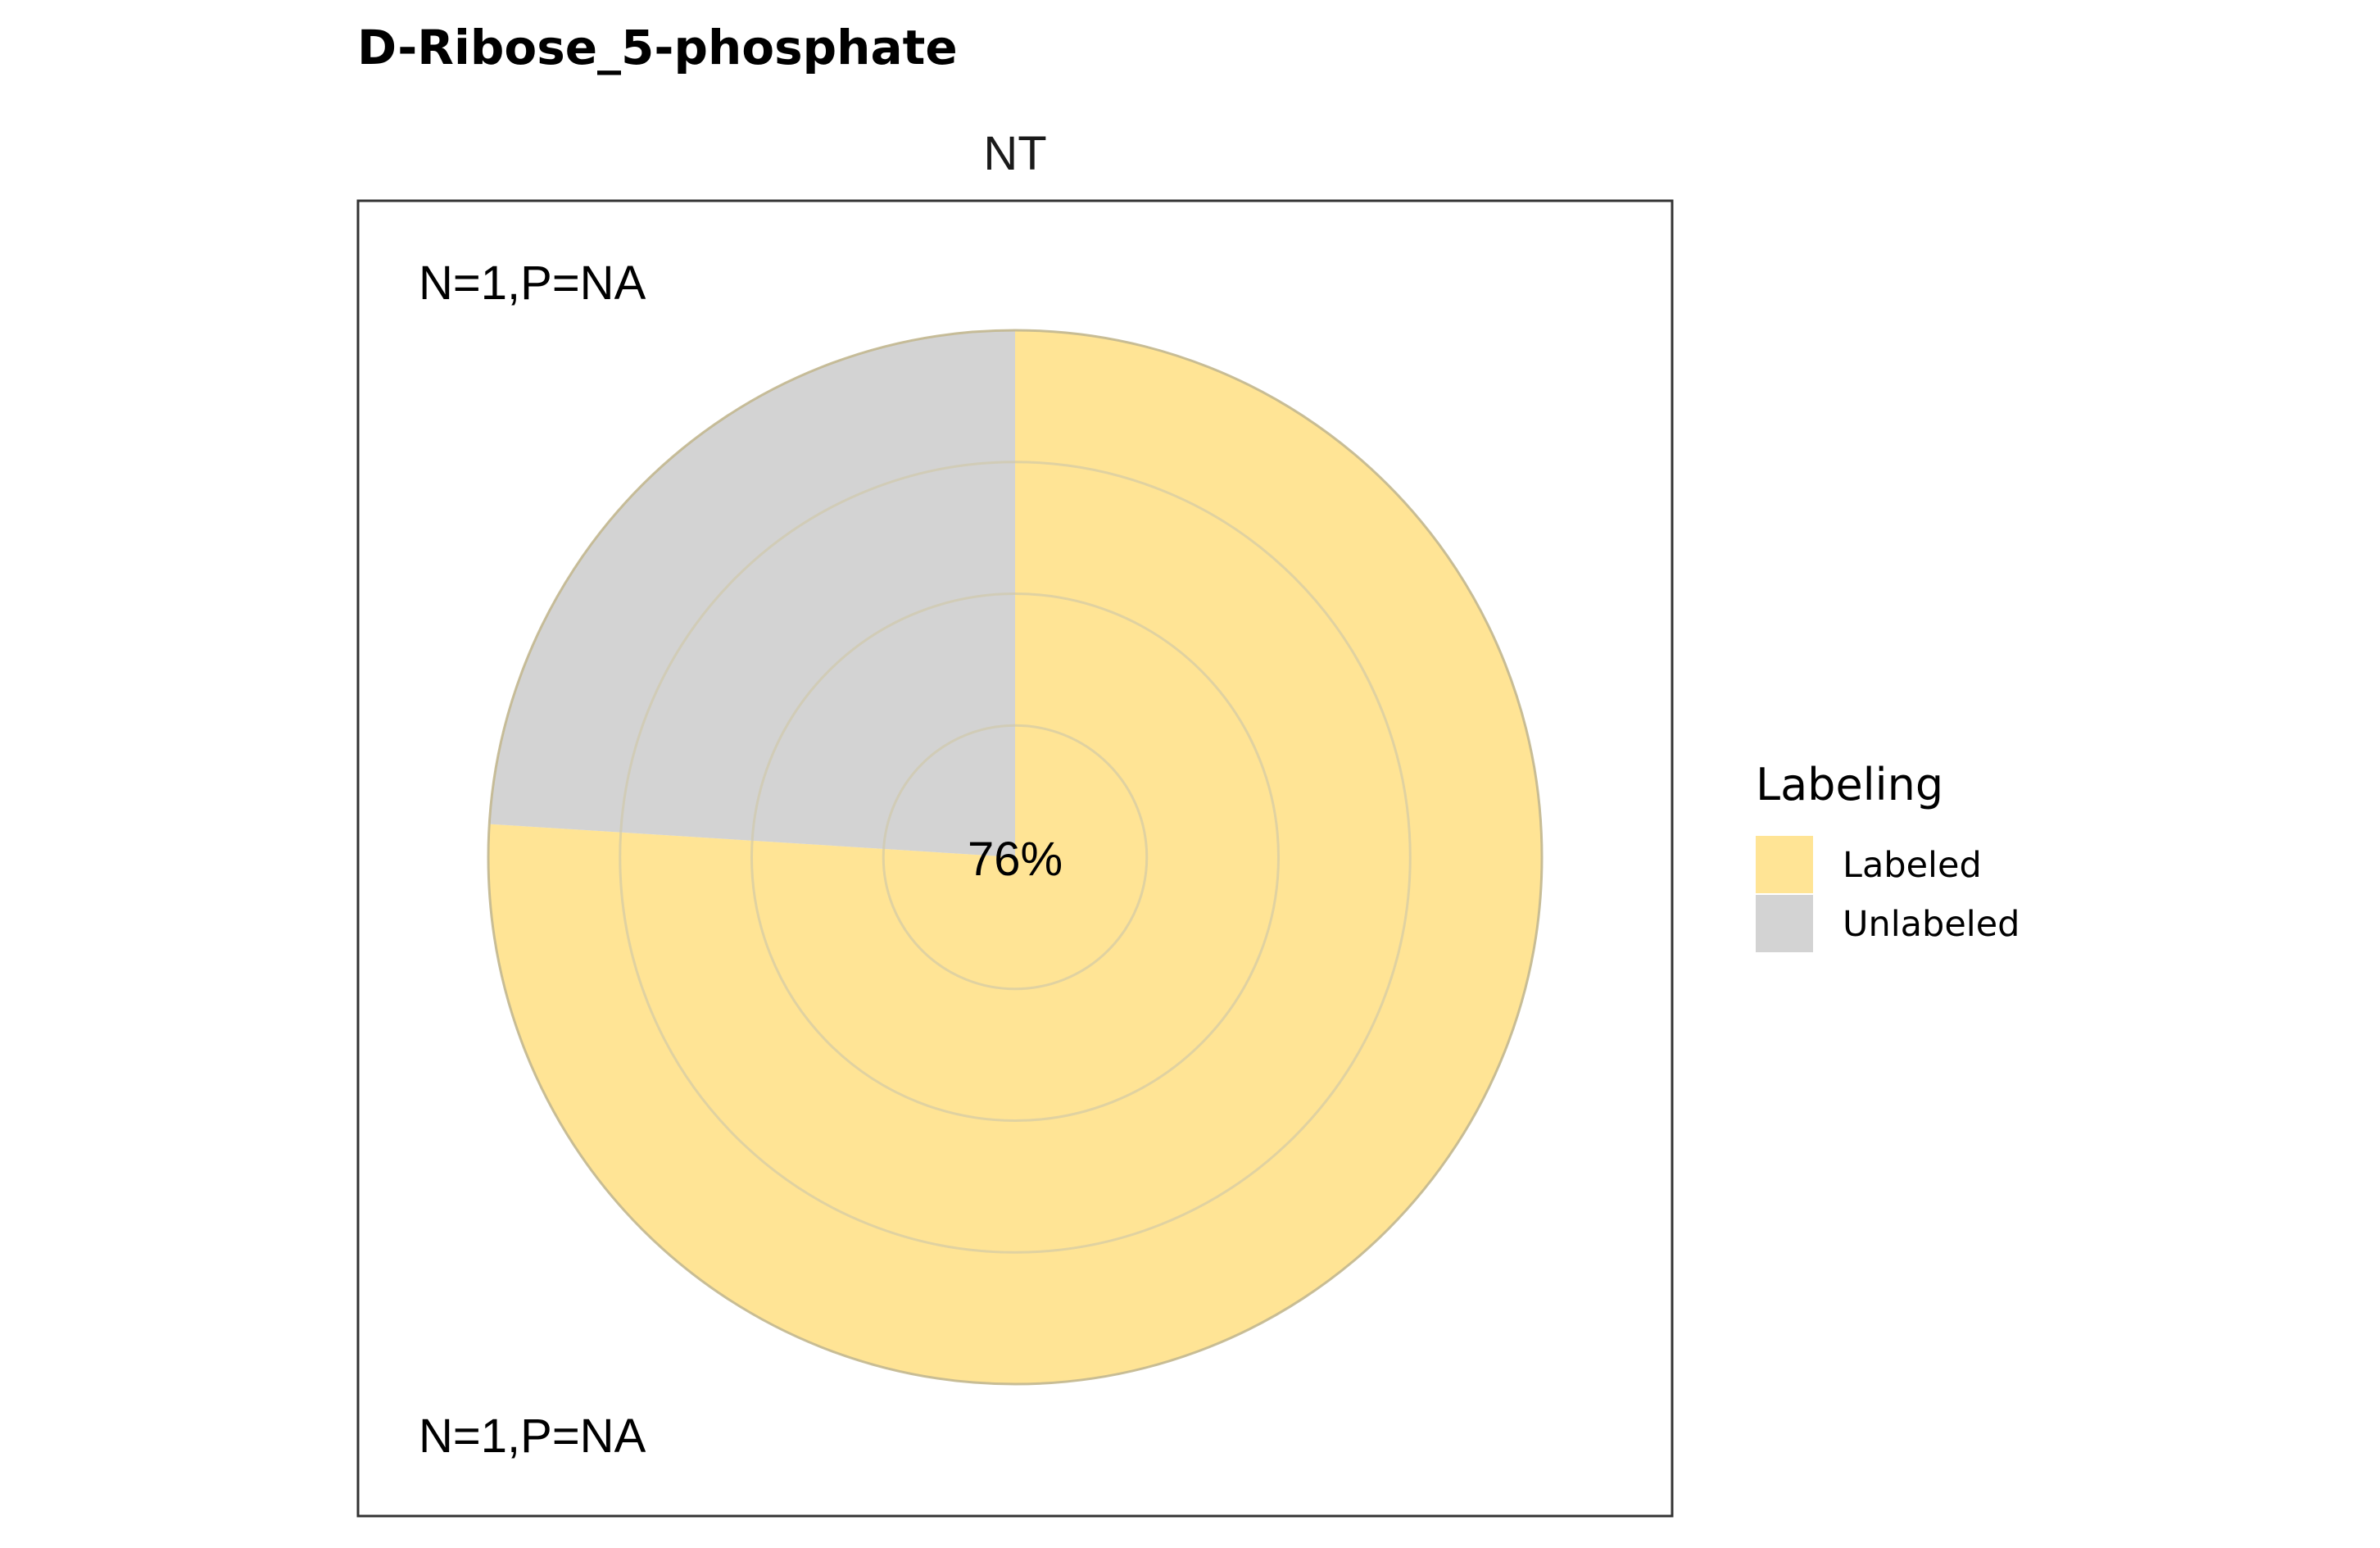  What do you see at coordinates (532, 283) in the screenshot?
I see `annotation-top: N=1,P=NA` at bounding box center [532, 283].